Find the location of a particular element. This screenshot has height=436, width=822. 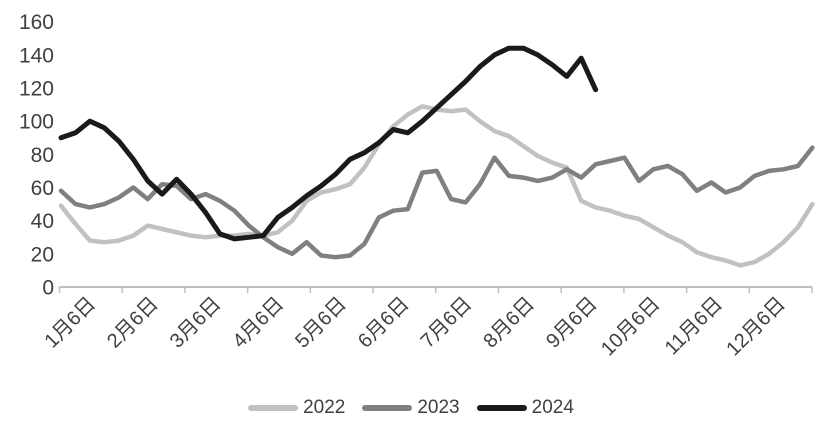

legend-label-2024: 2024 is located at coordinates (552, 407).